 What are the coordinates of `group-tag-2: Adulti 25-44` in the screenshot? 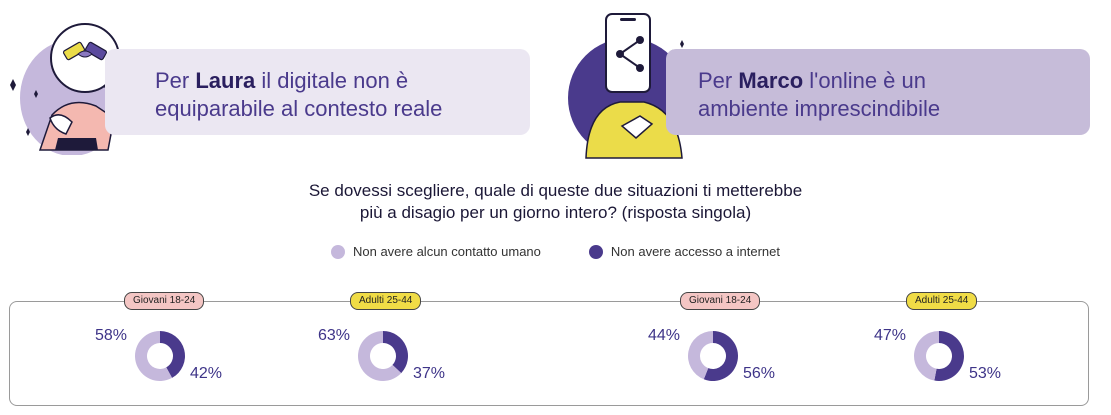 It's located at (386, 301).